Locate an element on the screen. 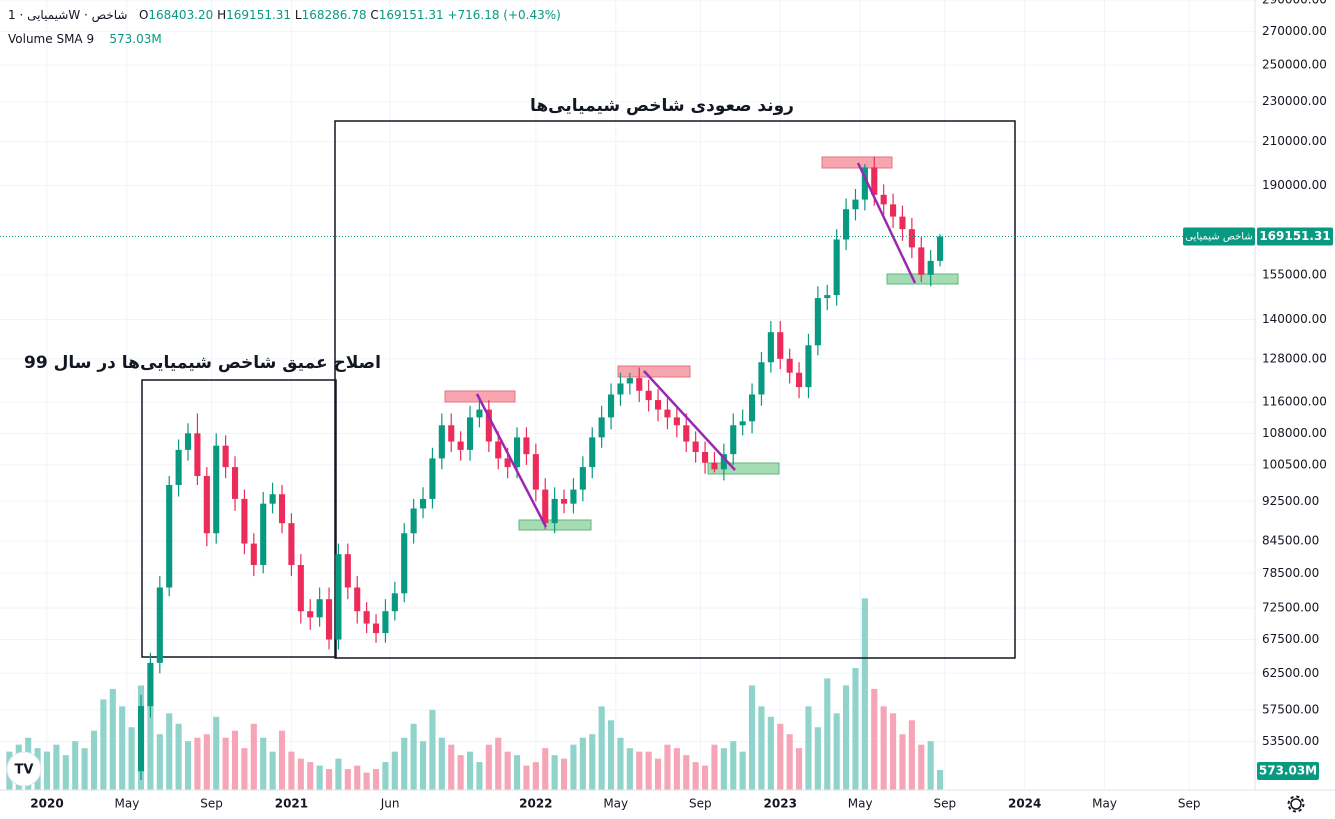 Image resolution: width=1335 pixels, height=819 pixels. y-tick-label: 84500.00 is located at coordinates (1290, 540).